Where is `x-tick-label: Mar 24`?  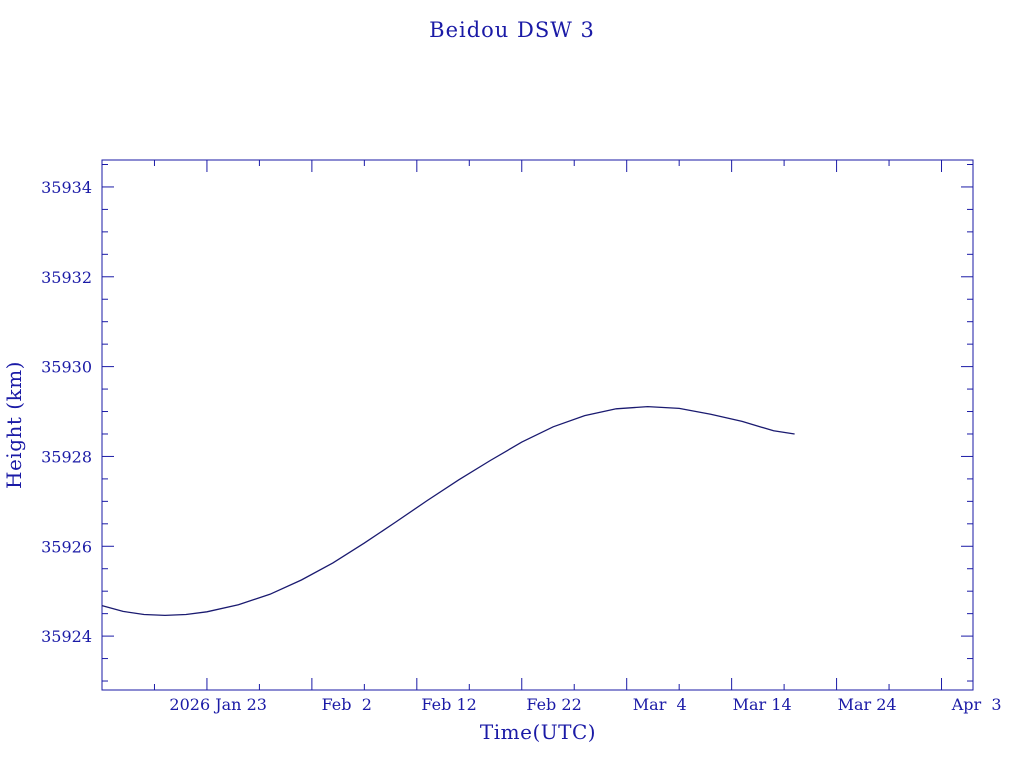
x-tick-label: Mar 24 is located at coordinates (867, 704).